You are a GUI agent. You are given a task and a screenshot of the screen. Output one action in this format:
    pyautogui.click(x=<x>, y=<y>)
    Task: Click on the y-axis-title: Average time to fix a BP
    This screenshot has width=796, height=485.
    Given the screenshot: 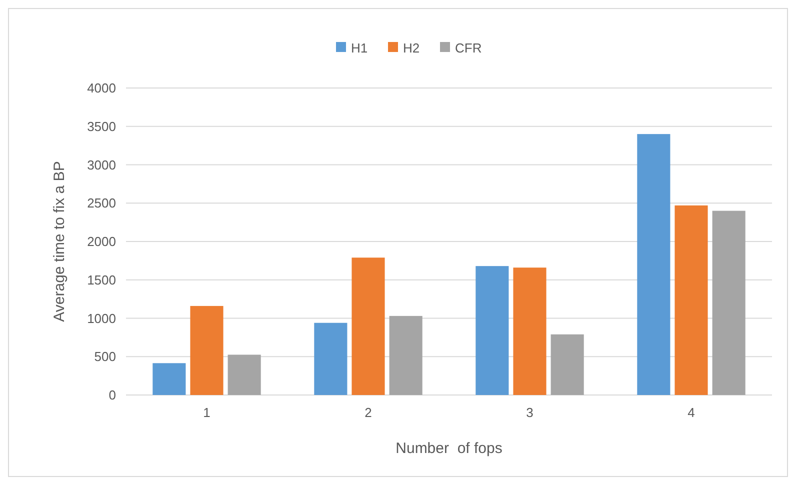 What is the action you would take?
    pyautogui.click(x=59, y=241)
    